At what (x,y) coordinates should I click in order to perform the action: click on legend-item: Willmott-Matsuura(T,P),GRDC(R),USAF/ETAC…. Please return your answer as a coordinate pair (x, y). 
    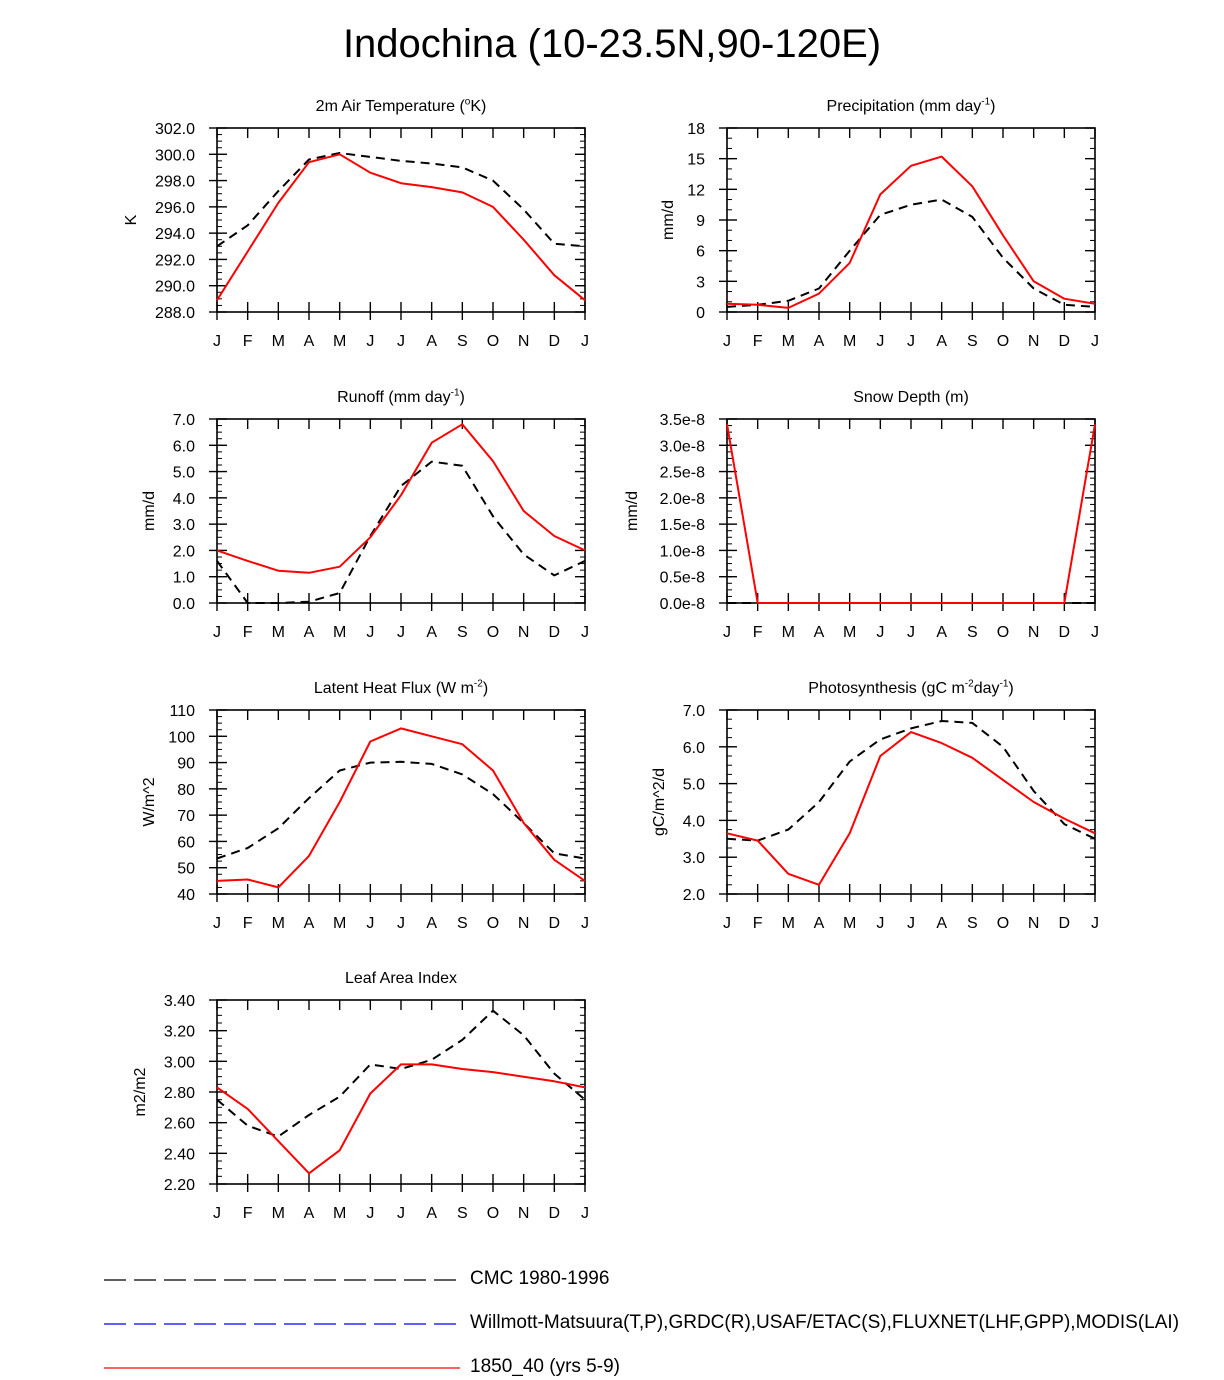
    Looking at the image, I should click on (612, 1324).